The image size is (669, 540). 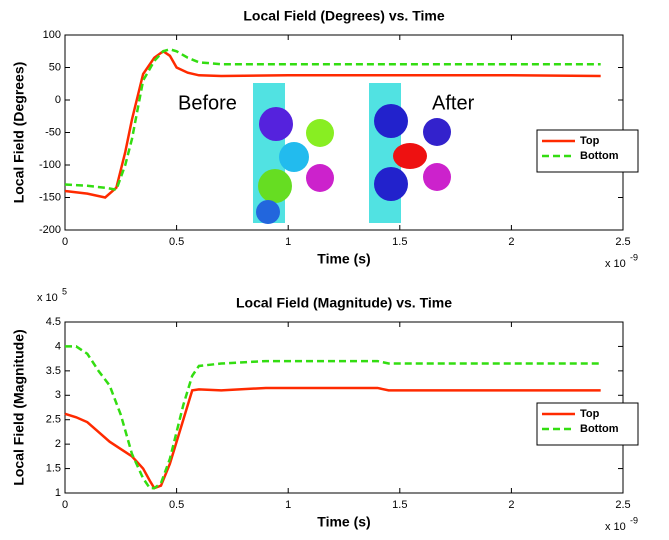 What do you see at coordinates (453, 103) in the screenshot?
I see `annotation: After` at bounding box center [453, 103].